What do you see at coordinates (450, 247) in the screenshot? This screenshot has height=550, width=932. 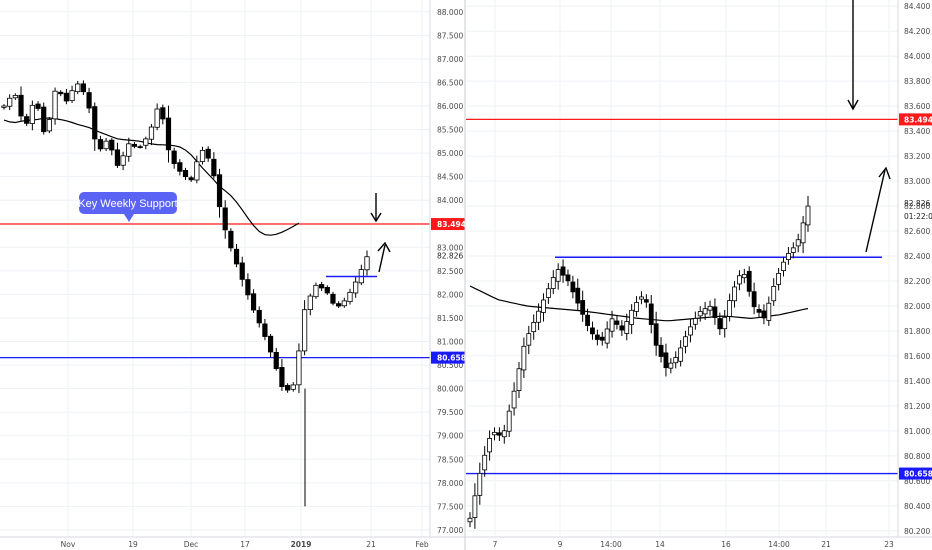 I see `left-y-tick-label: 83.000` at bounding box center [450, 247].